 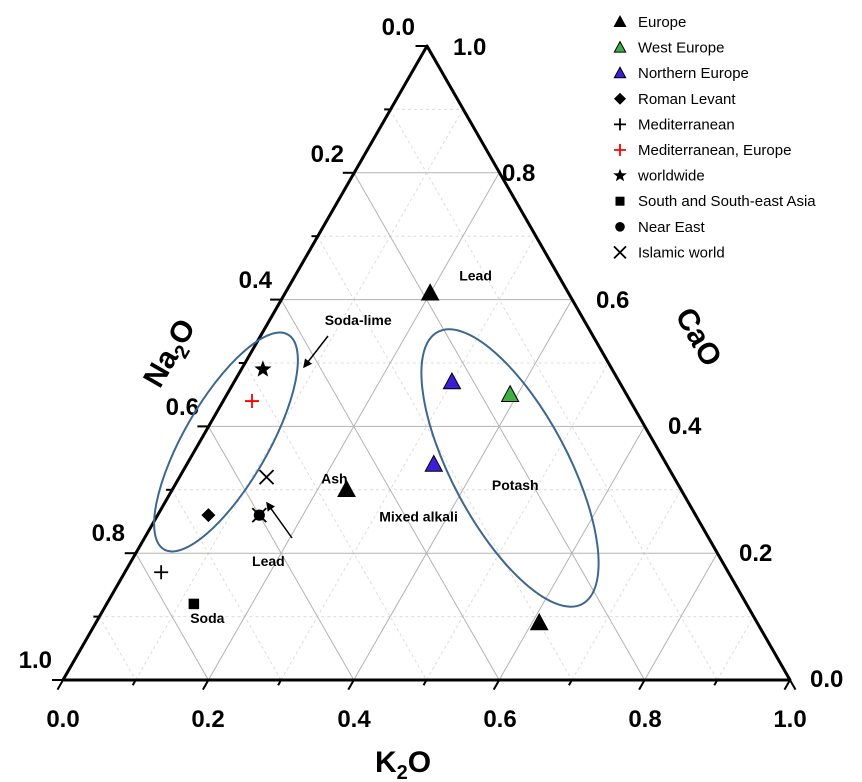 What do you see at coordinates (171, 354) in the screenshot?
I see `axis-title-na2o: Na2O` at bounding box center [171, 354].